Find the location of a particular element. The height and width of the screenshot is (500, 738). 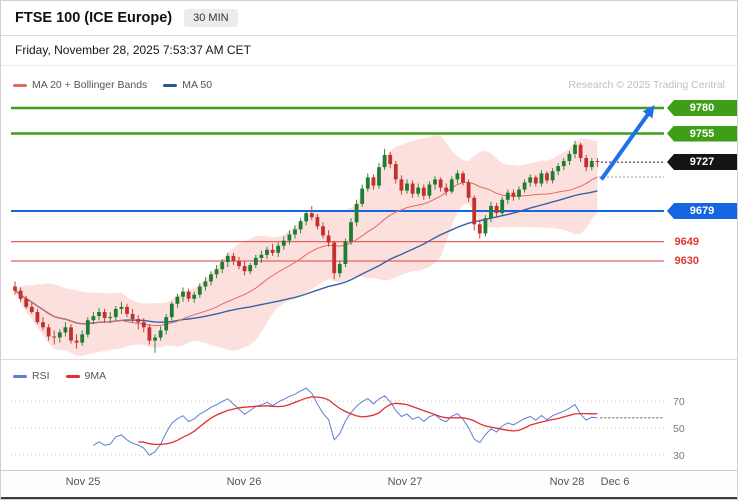

legend-item-ma50: MA 50 is located at coordinates (187, 85).